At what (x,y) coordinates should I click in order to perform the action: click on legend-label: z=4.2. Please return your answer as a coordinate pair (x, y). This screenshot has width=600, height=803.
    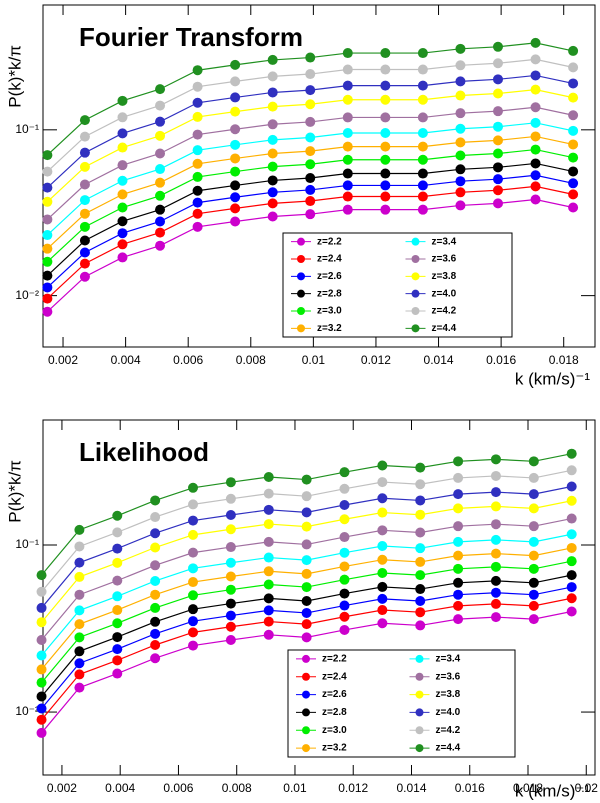
    Looking at the image, I should click on (444, 311).